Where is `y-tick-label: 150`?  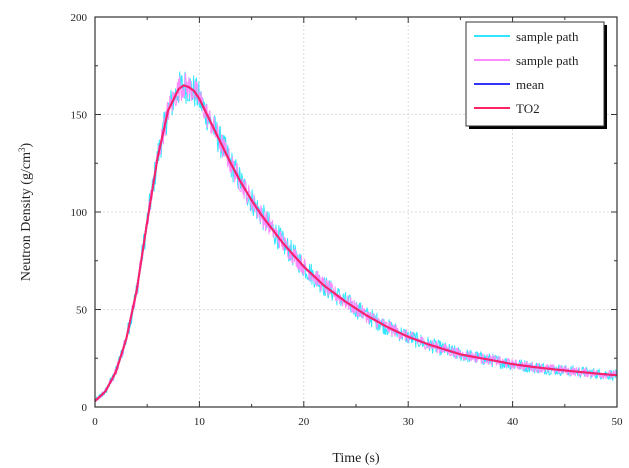 y-tick-label: 150 is located at coordinates (79, 116).